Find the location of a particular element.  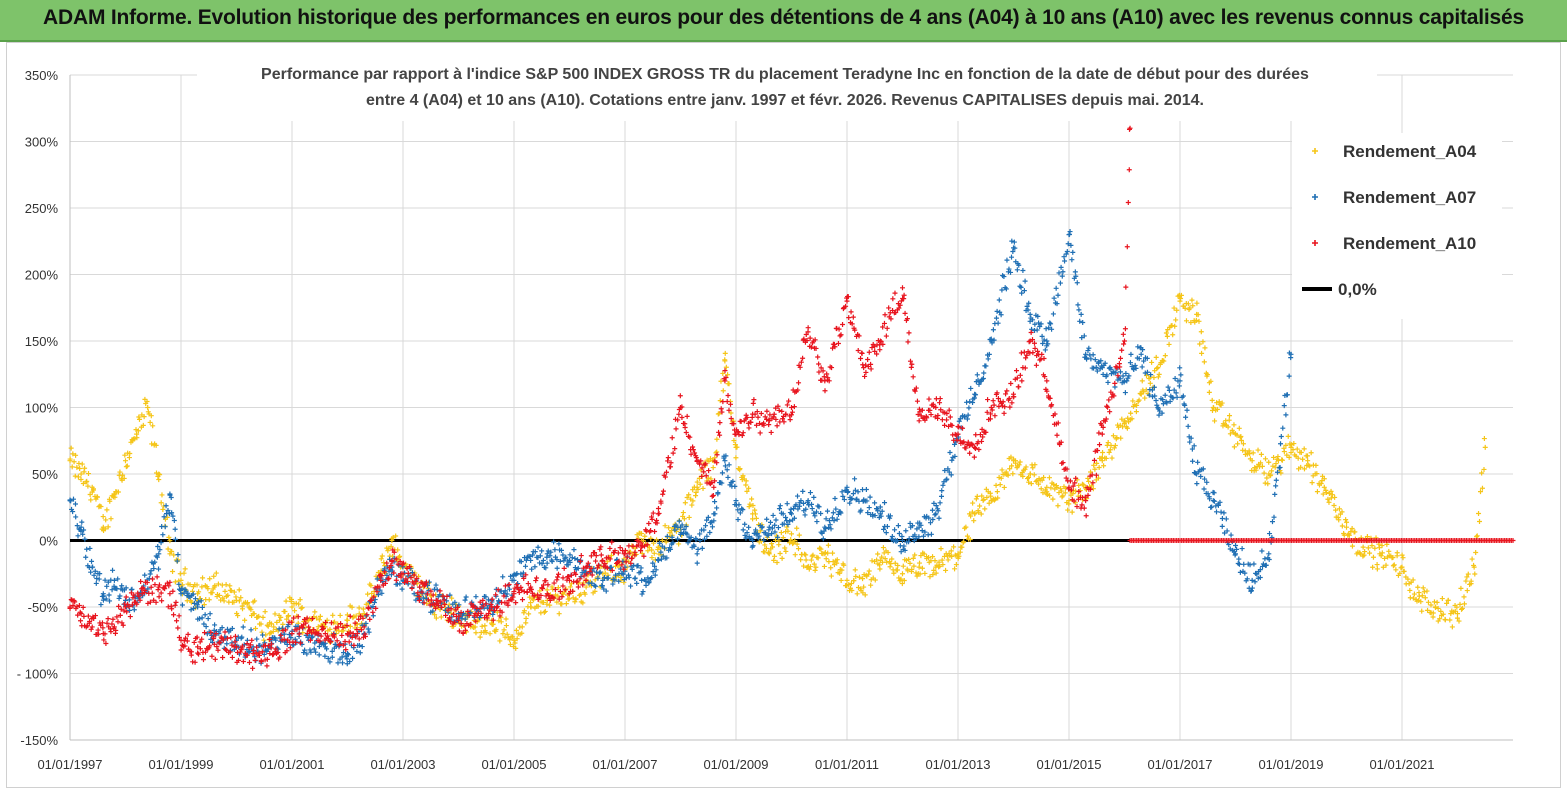

x-tick-label: 01/01/2001 is located at coordinates (291, 764).